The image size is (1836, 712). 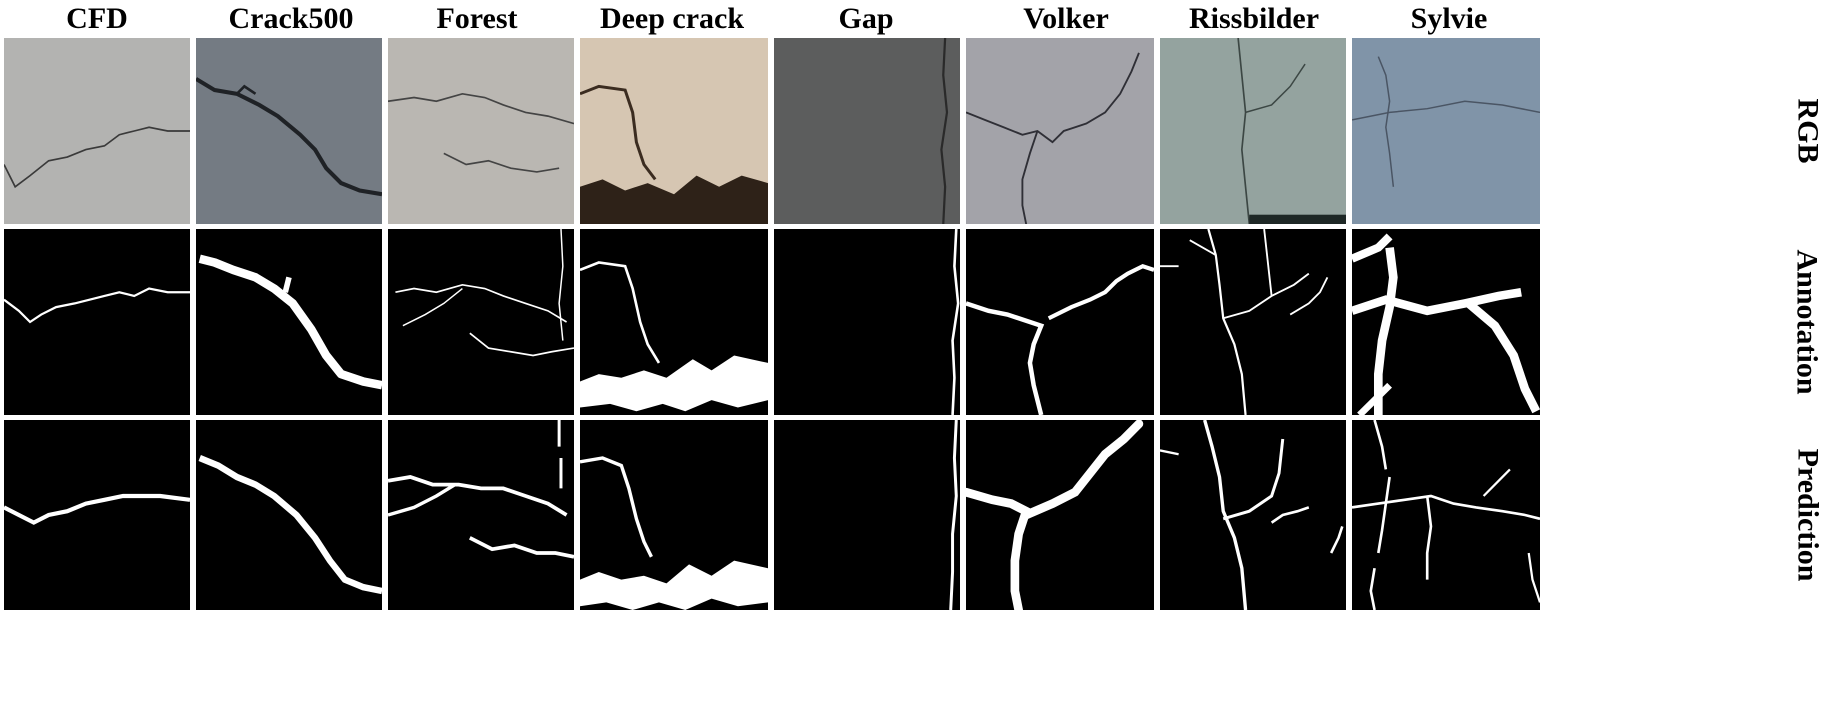 What do you see at coordinates (1060, 131) in the screenshot?
I see `rgb-image-volker` at bounding box center [1060, 131].